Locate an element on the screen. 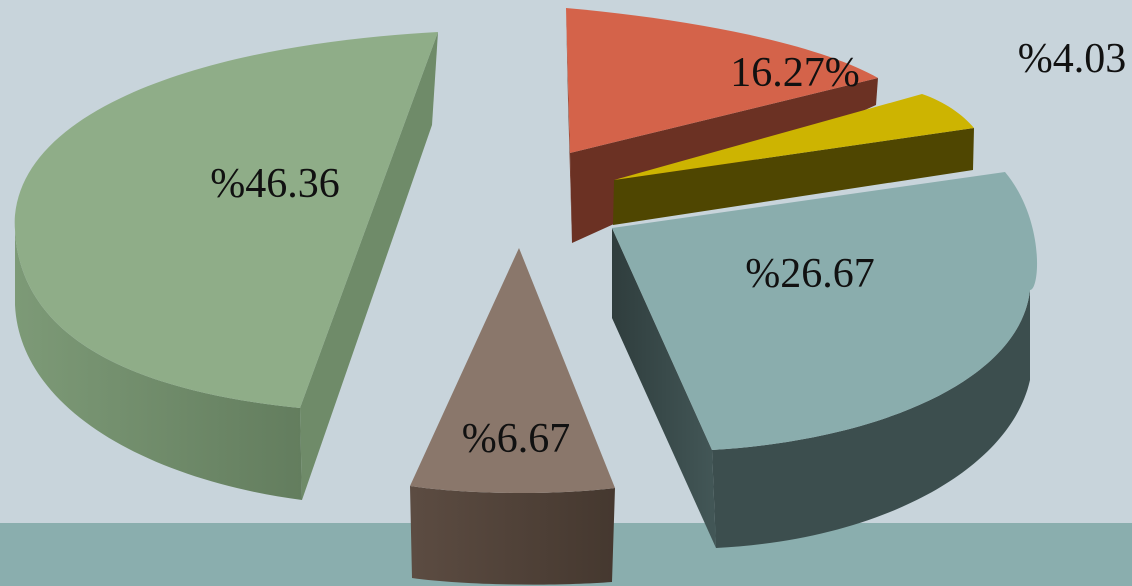 The image size is (1132, 586). pie-slice-5-top is located at coordinates (512, 371).